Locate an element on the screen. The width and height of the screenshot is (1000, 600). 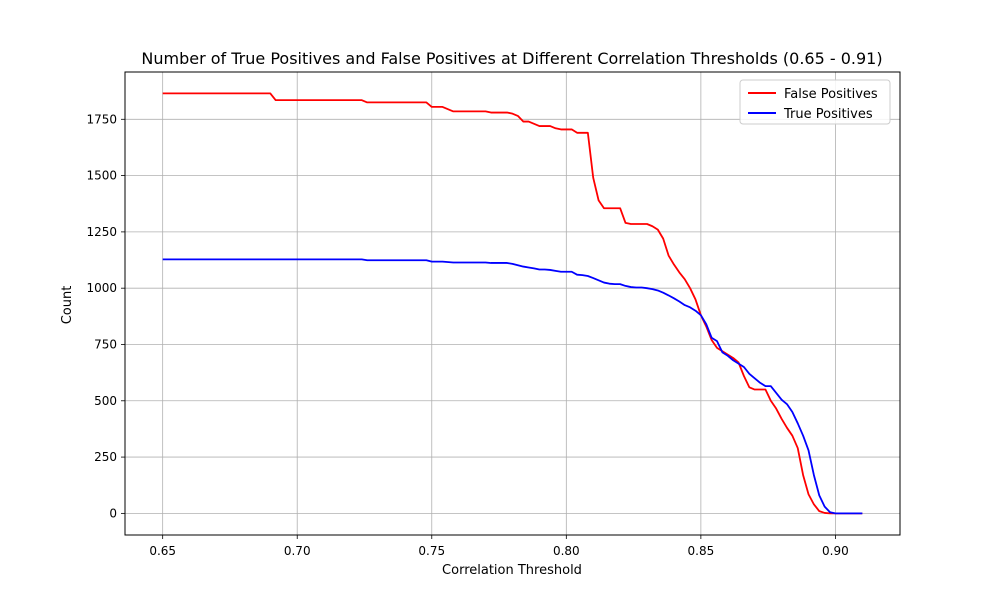
x-tick-label: 0.70 is located at coordinates (297, 551).